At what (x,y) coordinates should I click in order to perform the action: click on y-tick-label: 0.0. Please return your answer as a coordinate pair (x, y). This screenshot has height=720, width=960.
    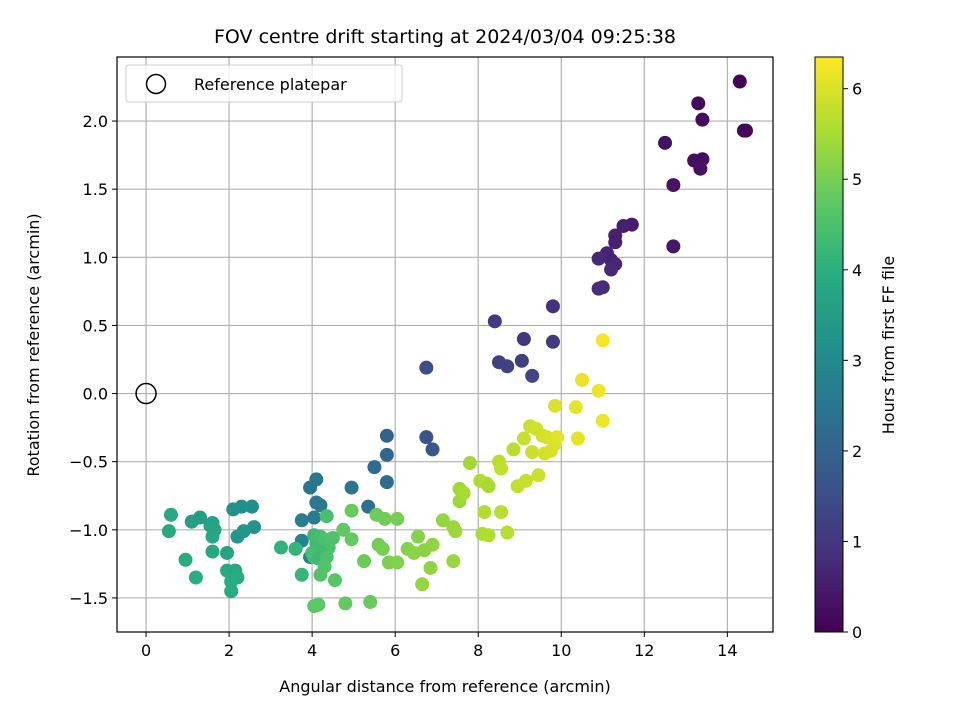
    Looking at the image, I should click on (95, 394).